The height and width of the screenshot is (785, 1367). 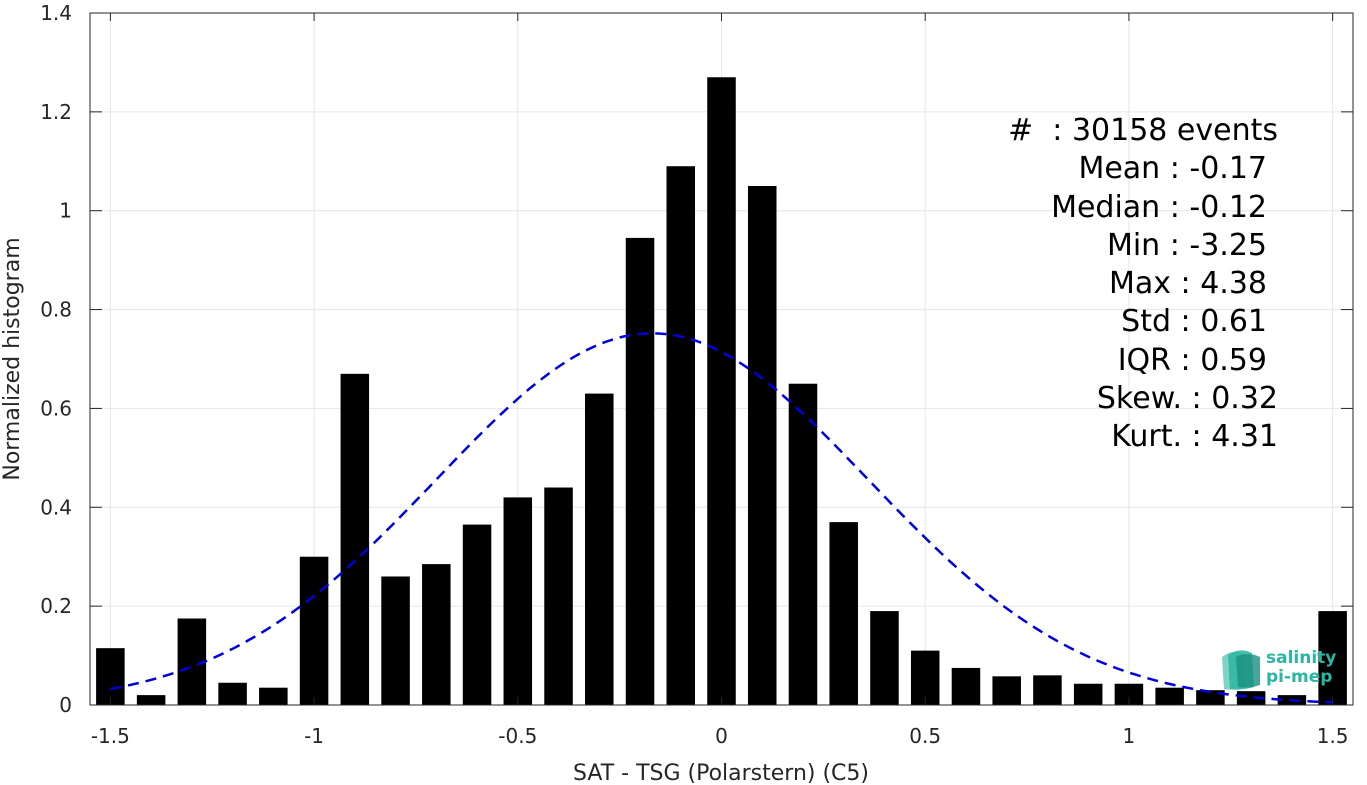 What do you see at coordinates (65, 705) in the screenshot?
I see `y-tick-label: 0` at bounding box center [65, 705].